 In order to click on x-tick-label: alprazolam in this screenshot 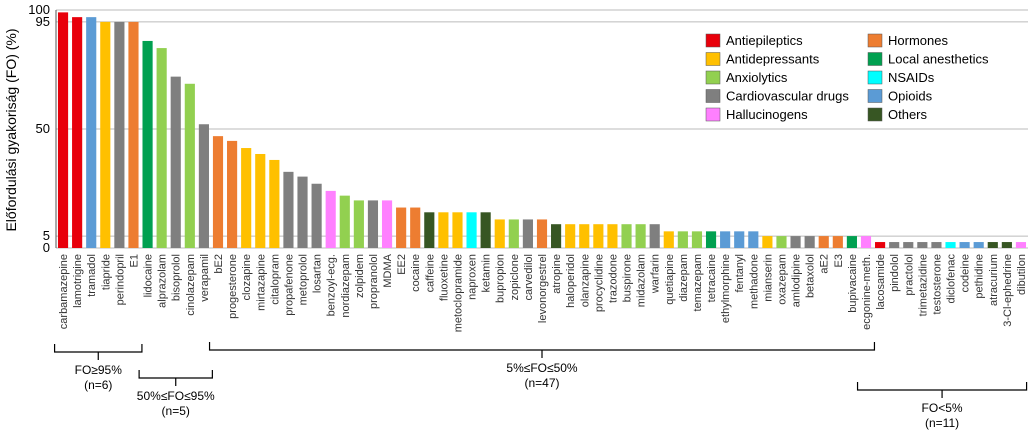, I will do `click(163, 281)`.